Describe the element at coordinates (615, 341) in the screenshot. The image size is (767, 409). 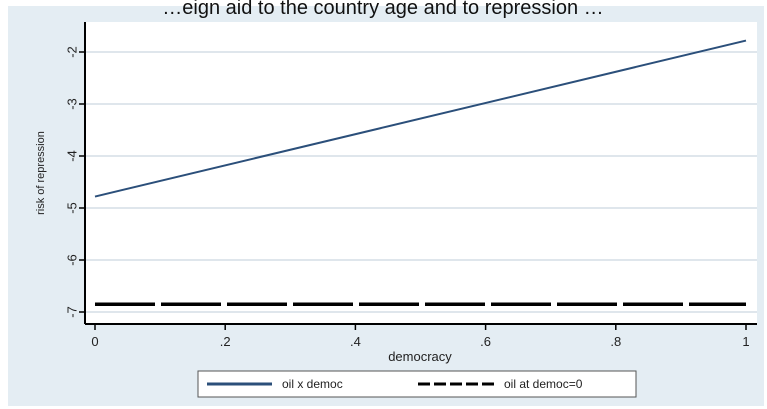
I see `x-tick-label: .8` at that location.